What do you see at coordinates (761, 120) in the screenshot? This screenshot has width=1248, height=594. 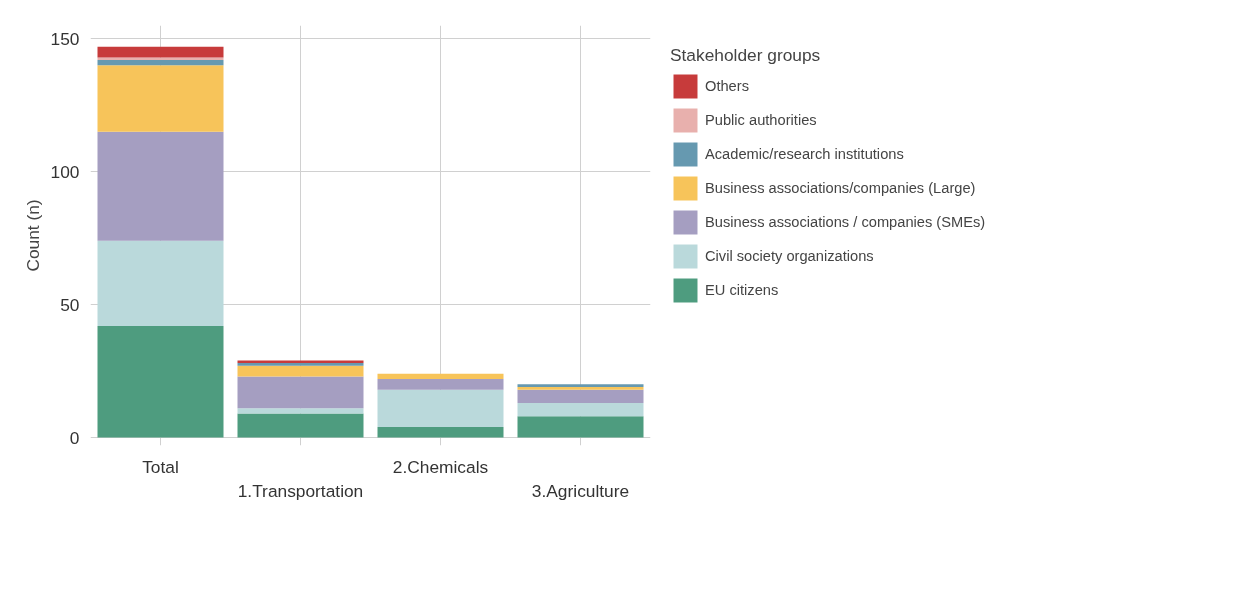 I see `legend-label: Public authorities` at bounding box center [761, 120].